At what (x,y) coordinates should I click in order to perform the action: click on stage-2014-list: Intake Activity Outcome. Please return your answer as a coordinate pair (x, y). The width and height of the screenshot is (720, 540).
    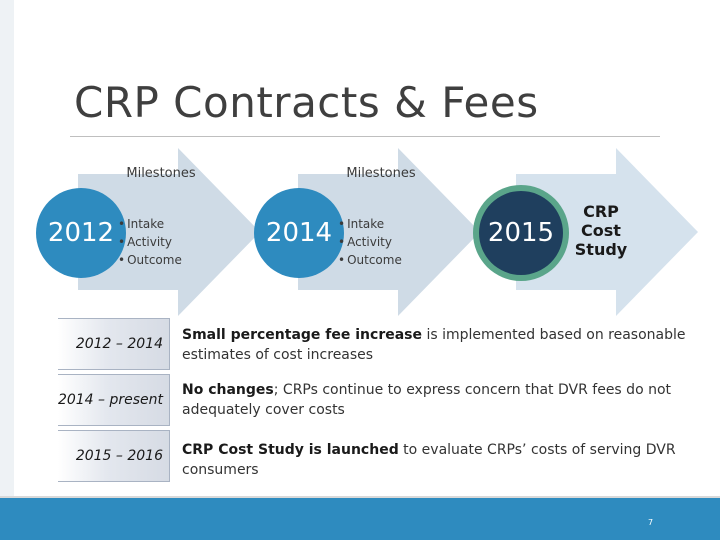
    Looking at the image, I should click on (370, 242).